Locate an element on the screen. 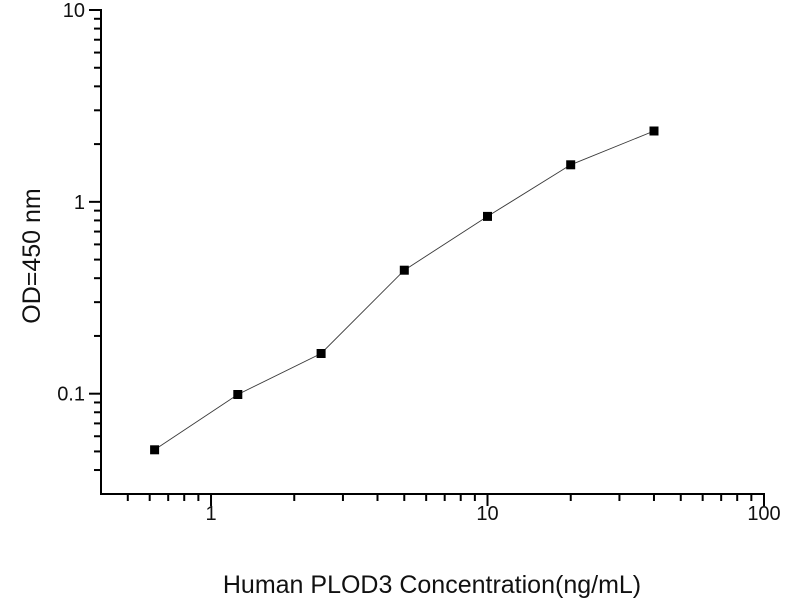  x-tick-label: 100 is located at coordinates (763, 514).